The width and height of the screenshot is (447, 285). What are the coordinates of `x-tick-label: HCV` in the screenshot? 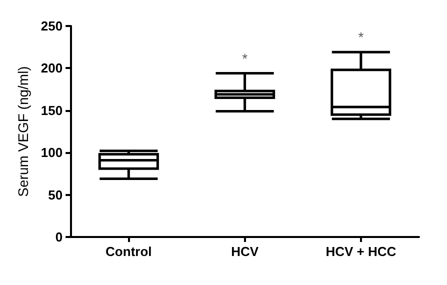 It's located at (245, 251).